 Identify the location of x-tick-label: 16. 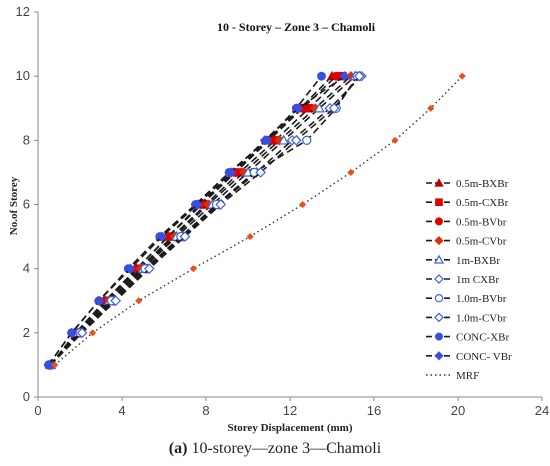
(374, 410).